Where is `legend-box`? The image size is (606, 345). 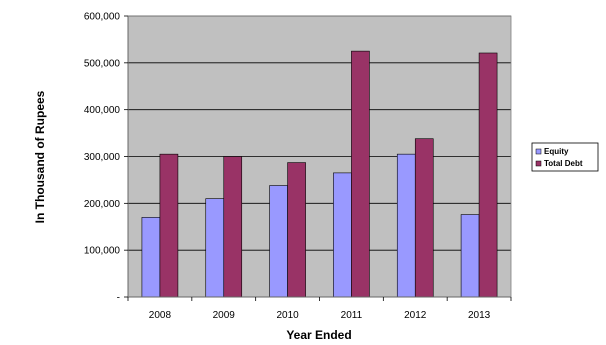
legend-box is located at coordinates (565, 157).